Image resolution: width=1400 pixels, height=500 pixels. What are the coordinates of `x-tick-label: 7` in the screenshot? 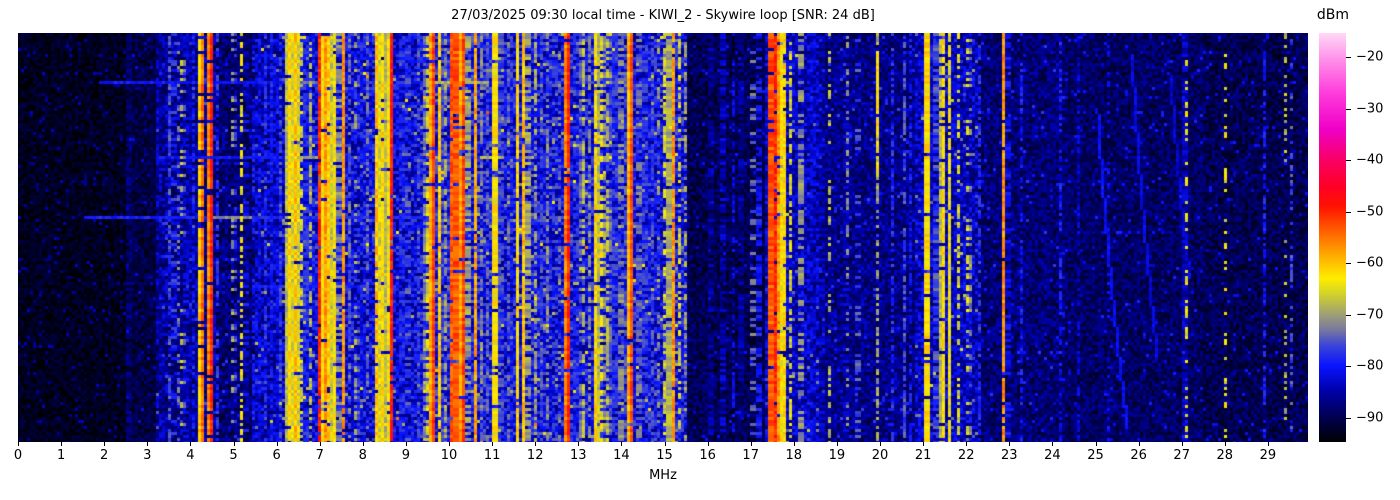 It's located at (319, 455).